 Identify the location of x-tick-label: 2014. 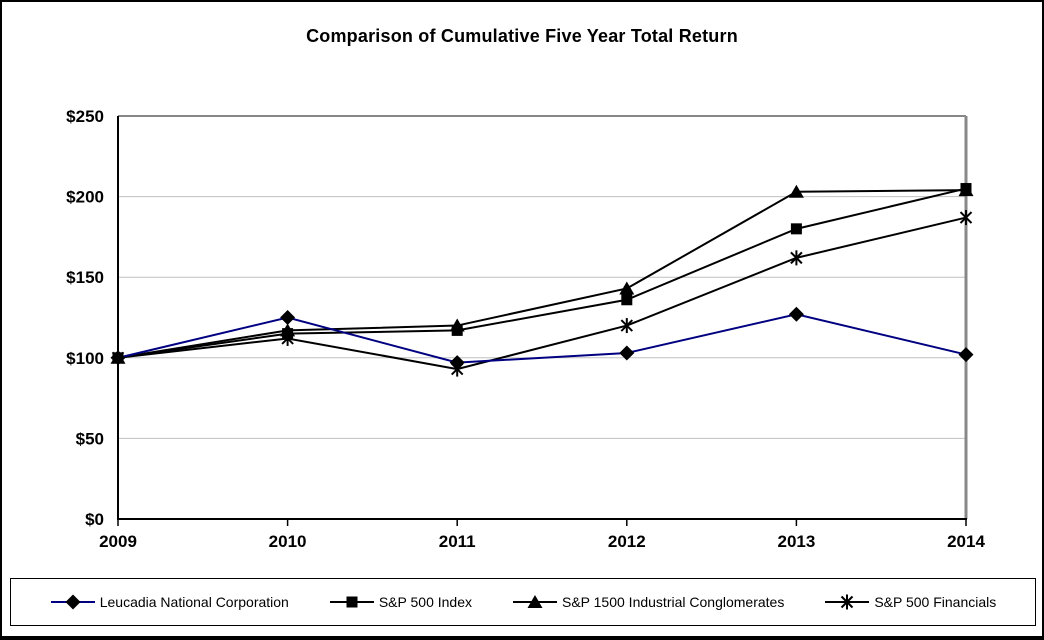
(966, 541).